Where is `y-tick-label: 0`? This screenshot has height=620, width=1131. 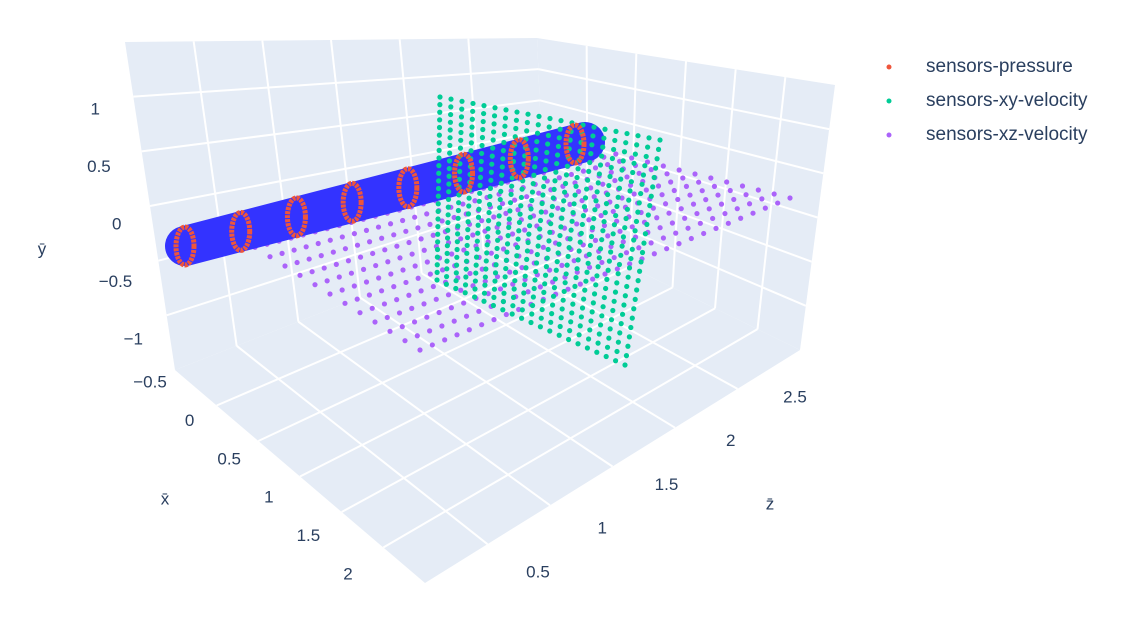
y-tick-label: 0 is located at coordinates (116, 223).